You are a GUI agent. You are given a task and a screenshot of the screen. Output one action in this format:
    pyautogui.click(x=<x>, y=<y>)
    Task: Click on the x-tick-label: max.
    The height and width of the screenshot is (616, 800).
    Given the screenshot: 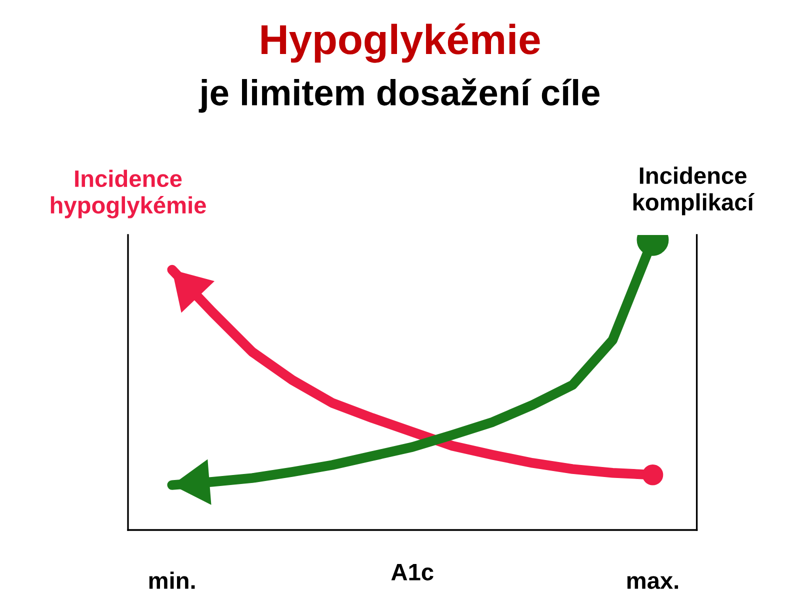 What is the action you would take?
    pyautogui.click(x=652, y=583)
    